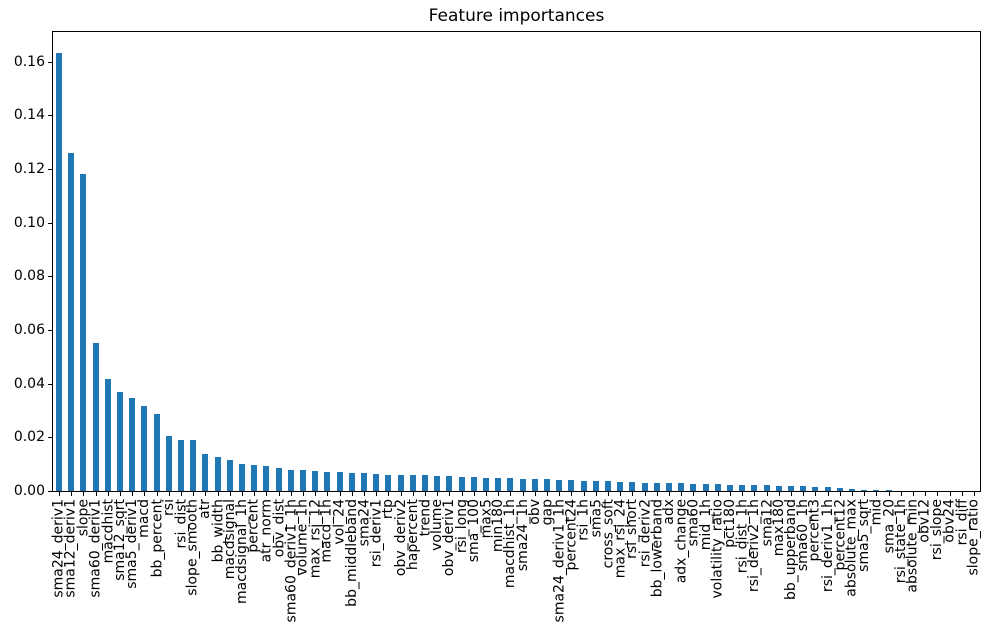 The height and width of the screenshot is (636, 991). What do you see at coordinates (29, 491) in the screenshot?
I see `y-tick-label: 0.00` at bounding box center [29, 491].